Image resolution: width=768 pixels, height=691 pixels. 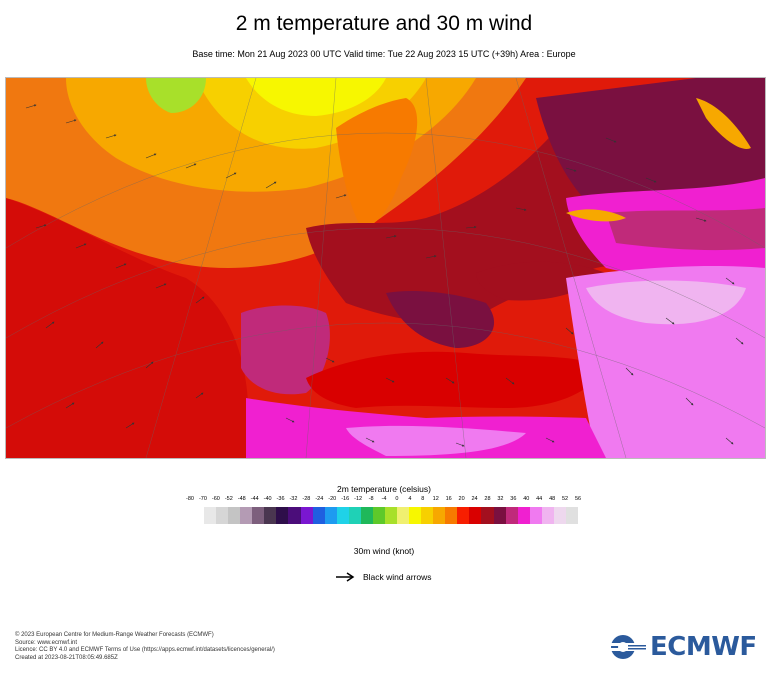 I want to click on legend-tick-label: -12, so click(x=358, y=499).